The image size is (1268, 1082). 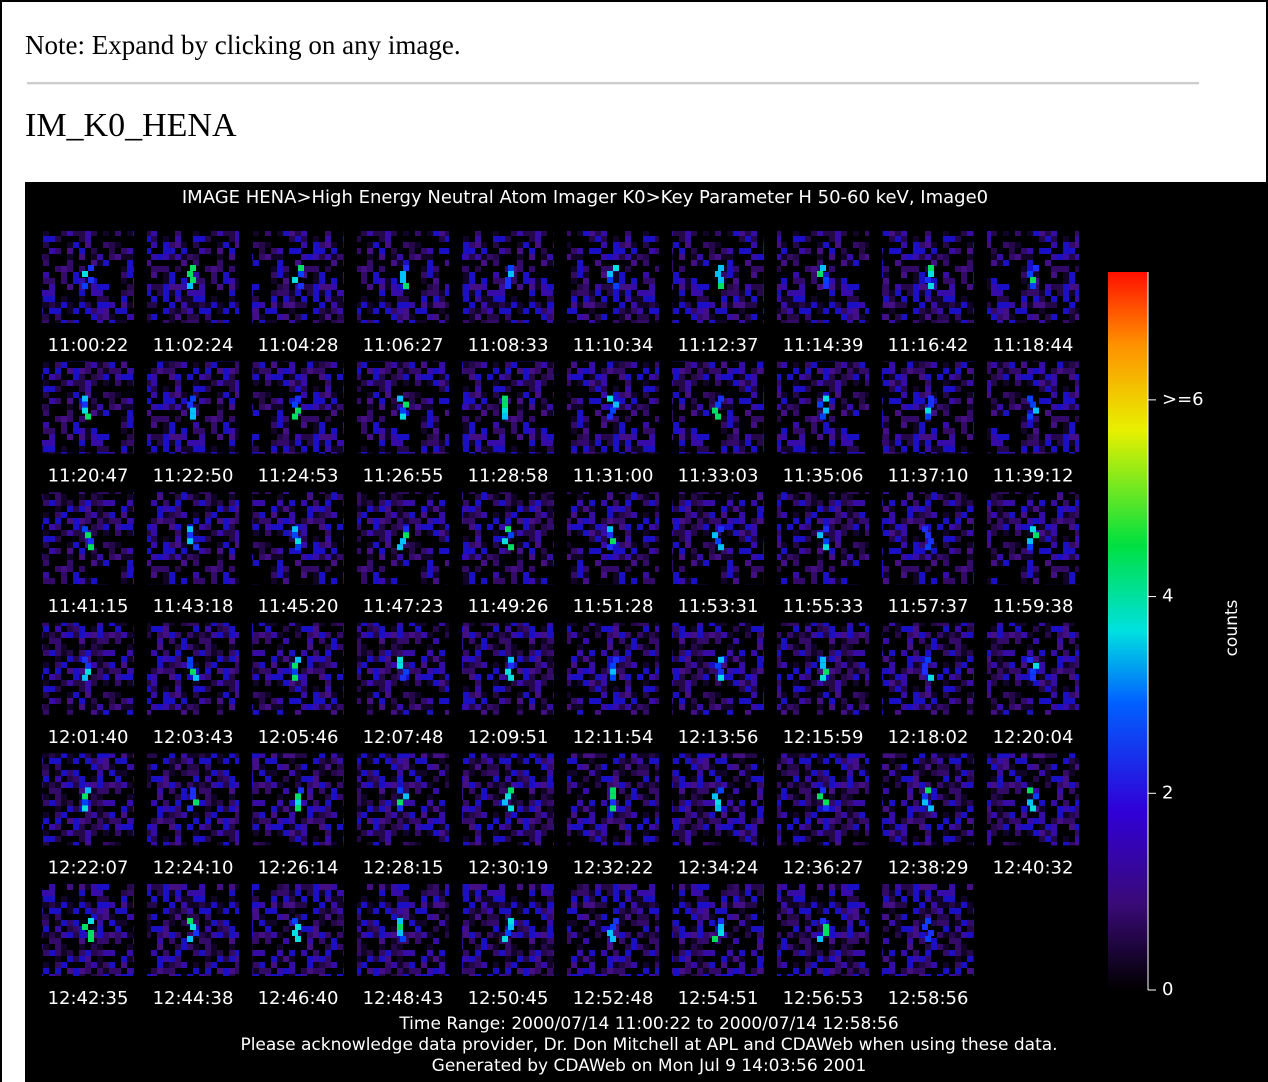 I want to click on timestamp: 12:40:32, so click(x=1033, y=867).